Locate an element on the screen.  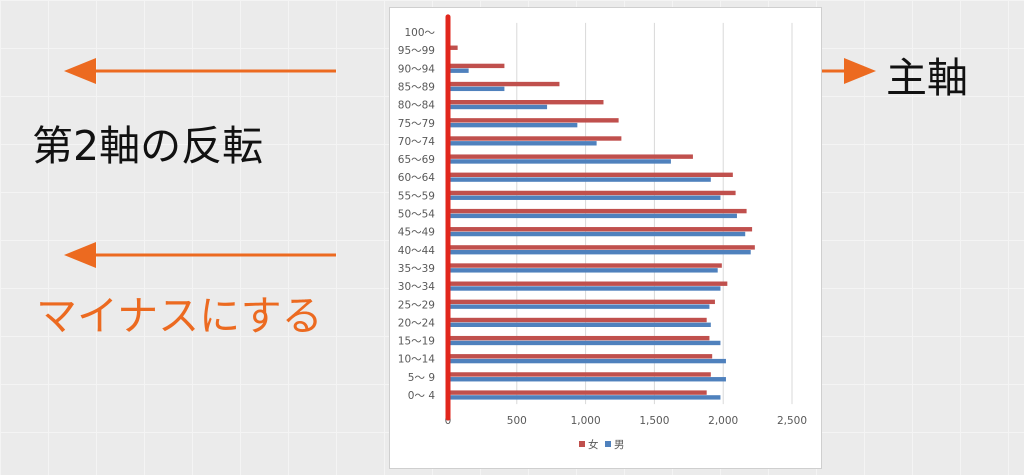
y-tick-label: 90～94 is located at coordinates (417, 69).